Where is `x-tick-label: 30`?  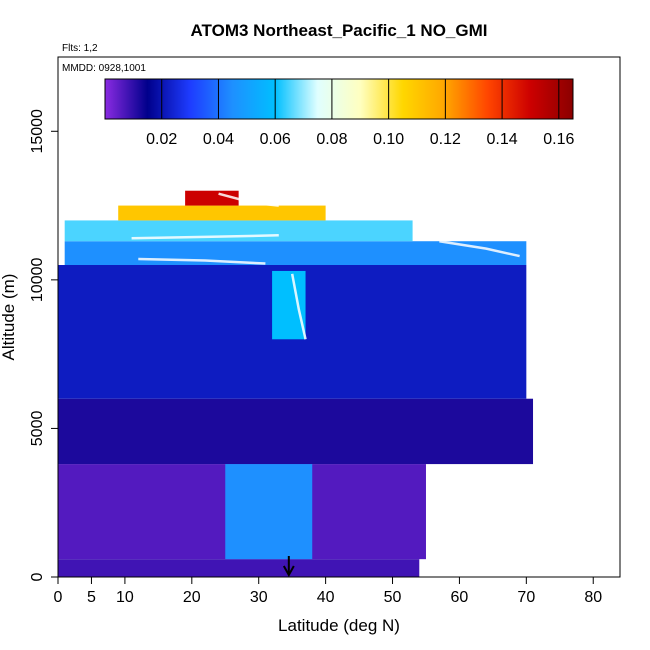
x-tick-label: 30 is located at coordinates (259, 597).